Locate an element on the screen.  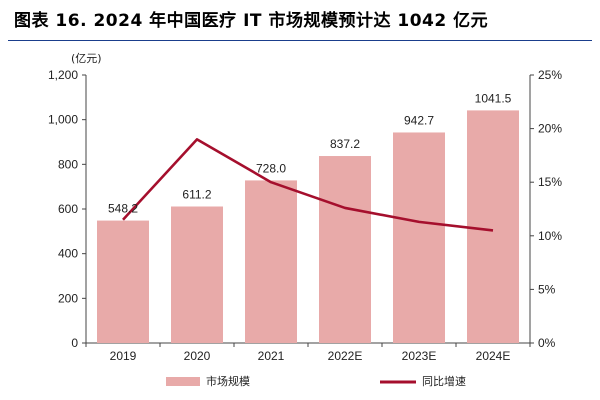
bar-value-label: 548.2 is located at coordinates (123, 209).